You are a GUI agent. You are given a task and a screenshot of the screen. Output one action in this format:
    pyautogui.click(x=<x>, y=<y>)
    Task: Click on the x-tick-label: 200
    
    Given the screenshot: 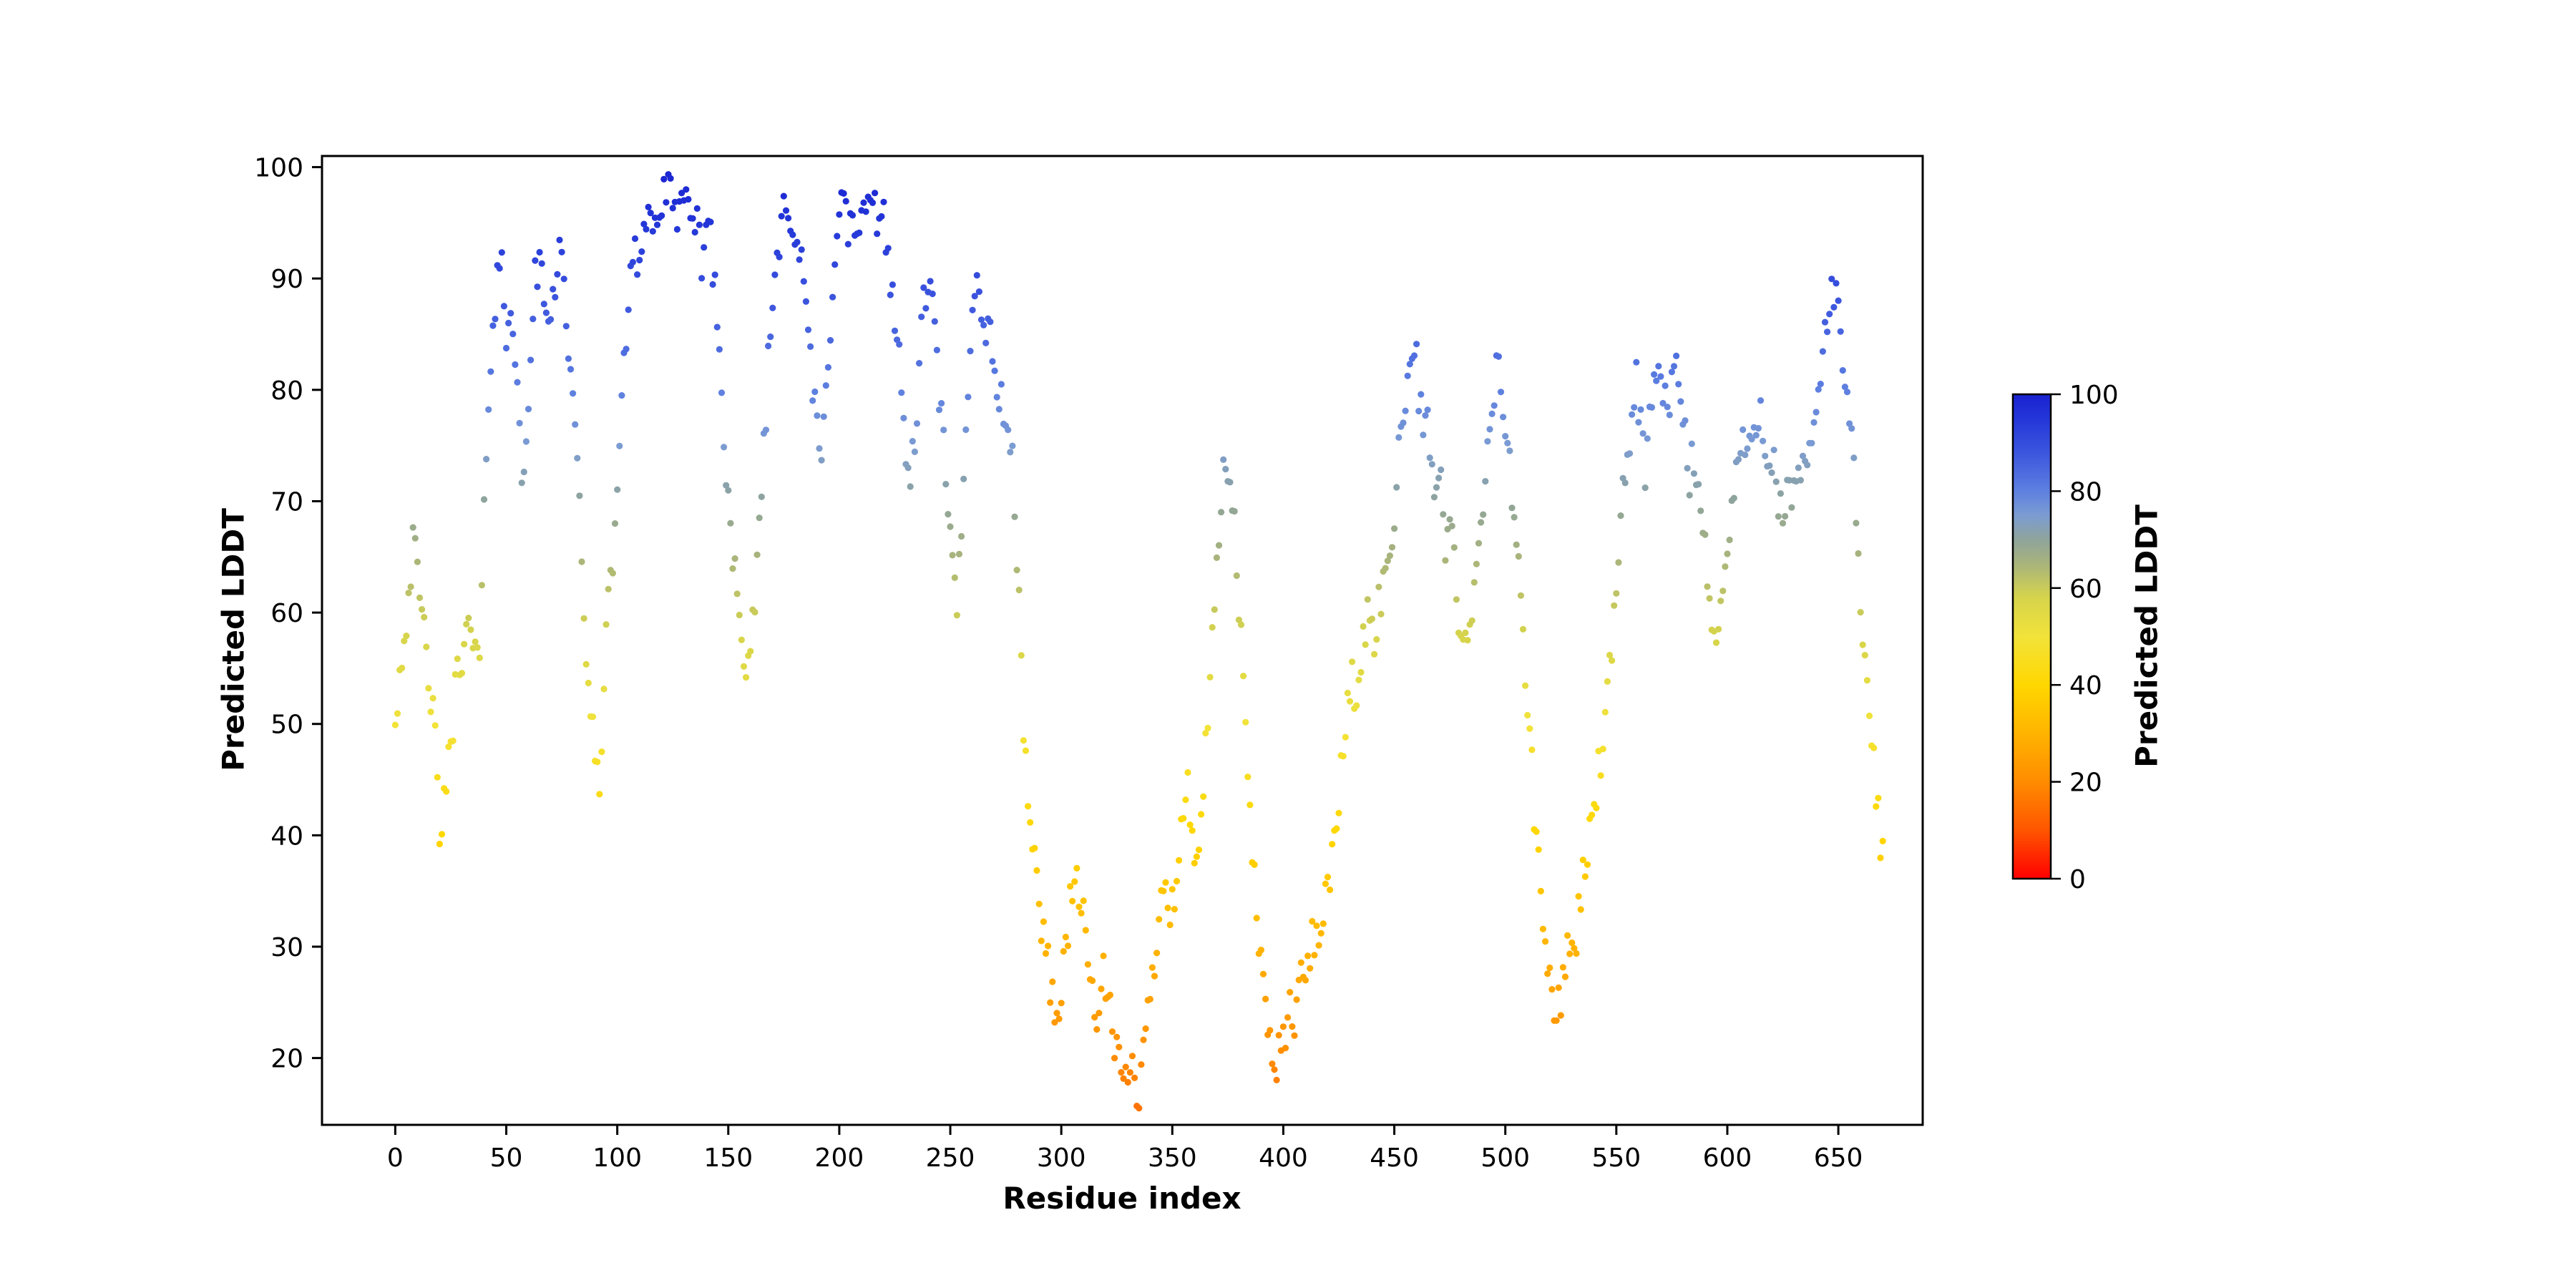 What is the action you would take?
    pyautogui.click(x=839, y=1158)
    